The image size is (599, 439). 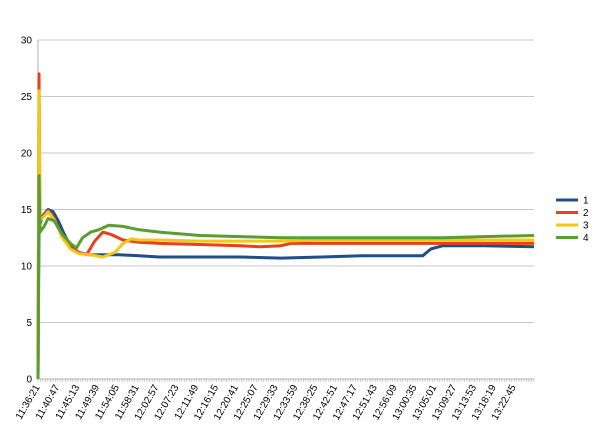 I want to click on y-tick-label: 25, so click(x=27, y=97).